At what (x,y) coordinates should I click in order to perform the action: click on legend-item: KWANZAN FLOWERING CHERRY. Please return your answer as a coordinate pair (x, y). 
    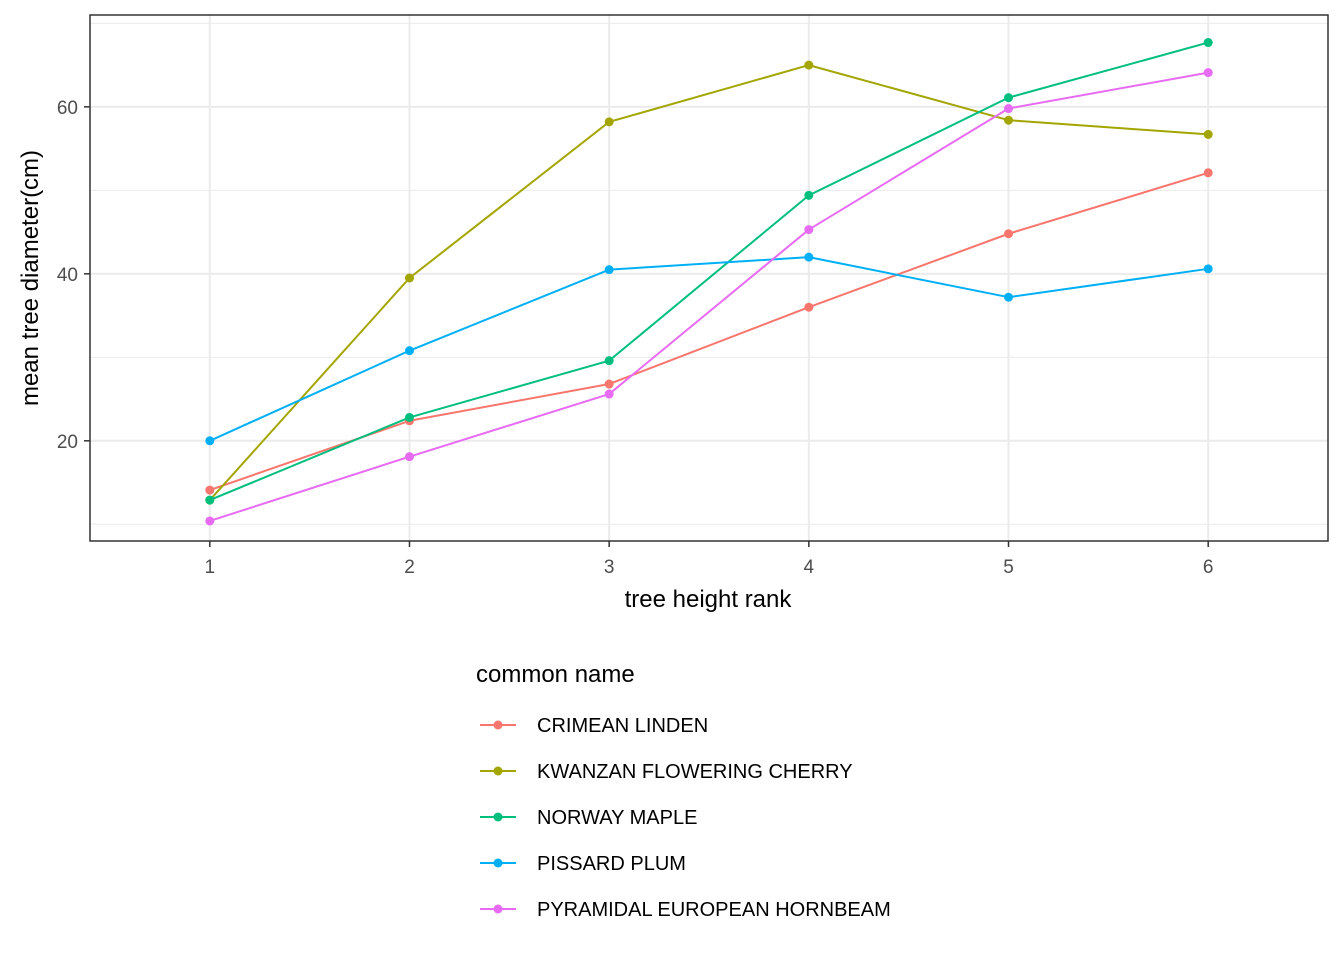
    Looking at the image, I should click on (666, 772).